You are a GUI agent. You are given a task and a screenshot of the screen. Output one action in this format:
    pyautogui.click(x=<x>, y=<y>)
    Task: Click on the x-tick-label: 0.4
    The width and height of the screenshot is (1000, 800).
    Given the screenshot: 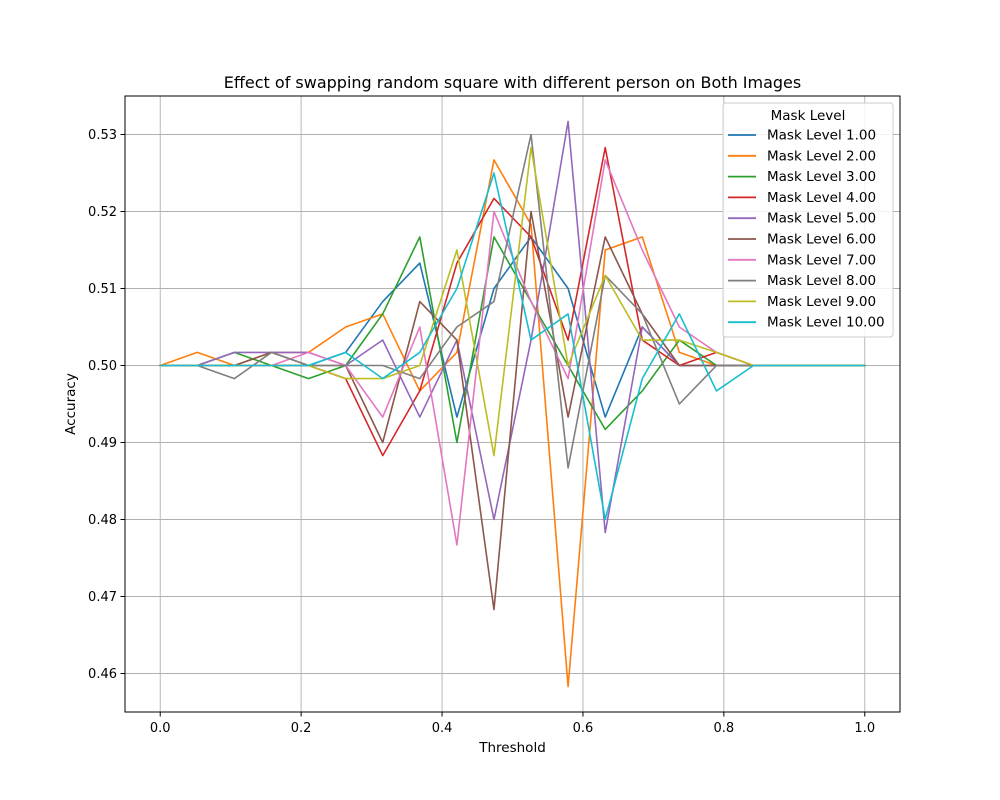 What is the action you would take?
    pyautogui.click(x=442, y=728)
    